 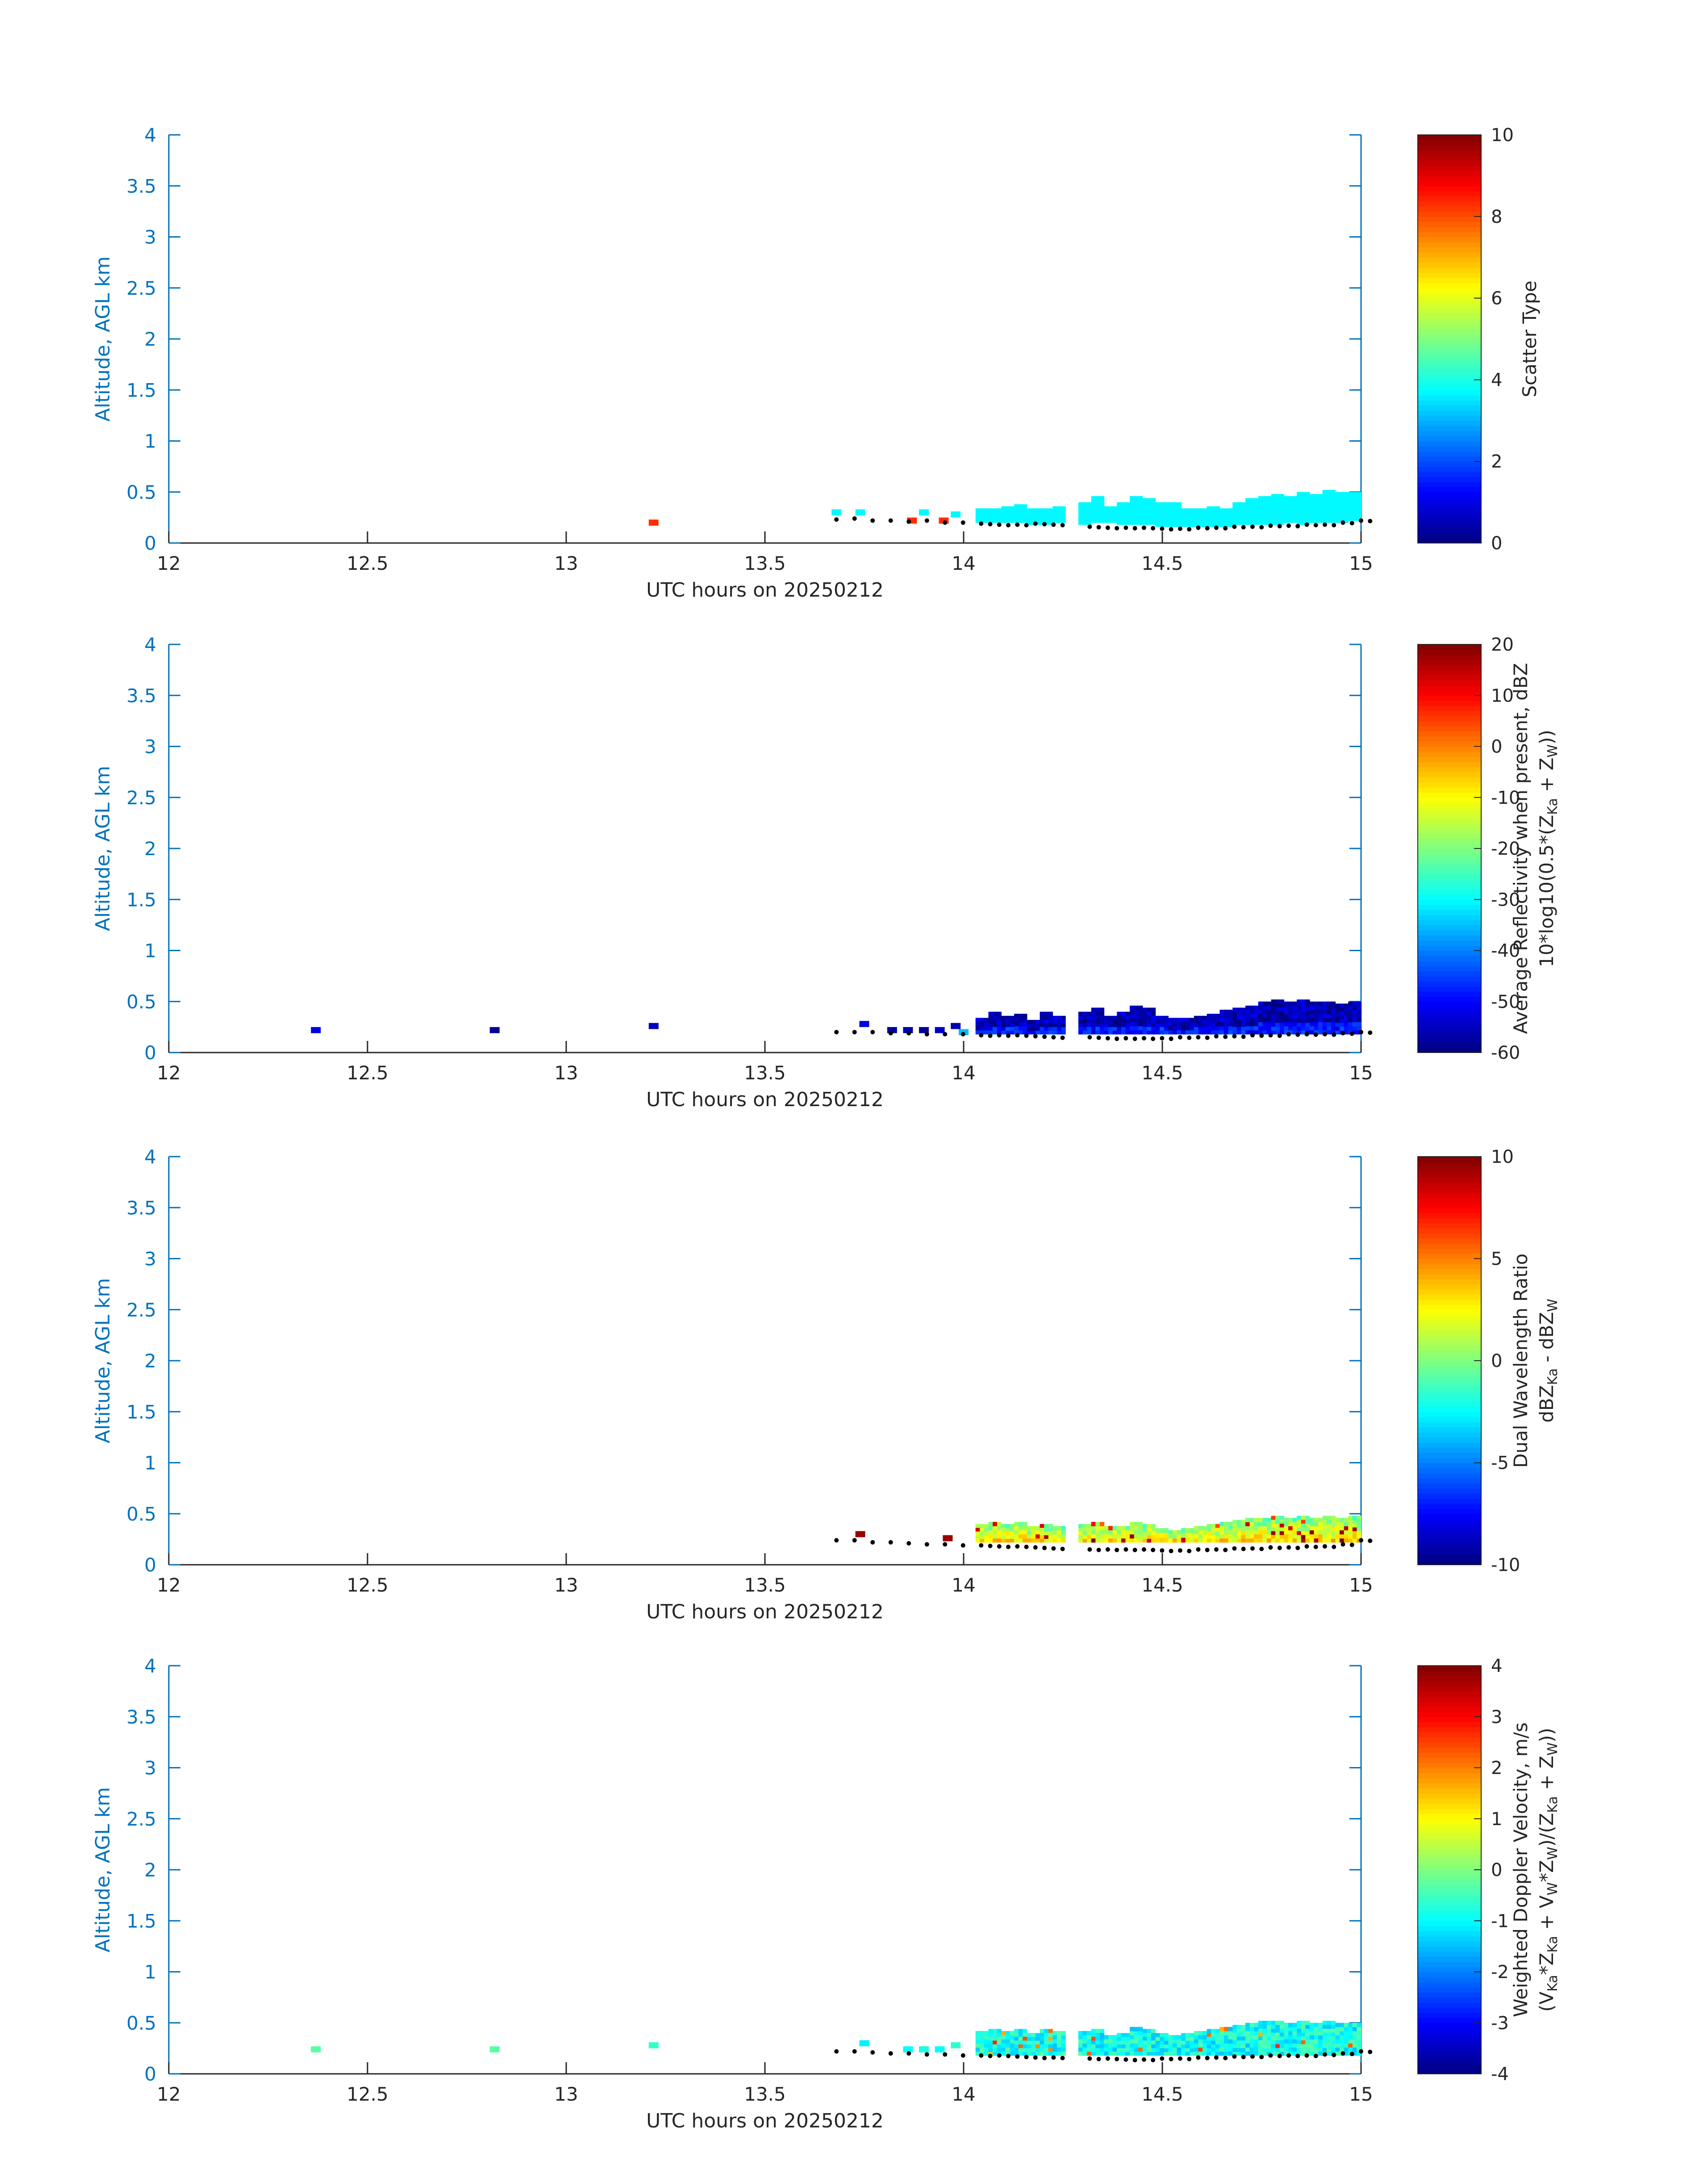 I want to click on isolated-cell, so click(x=494, y=1030).